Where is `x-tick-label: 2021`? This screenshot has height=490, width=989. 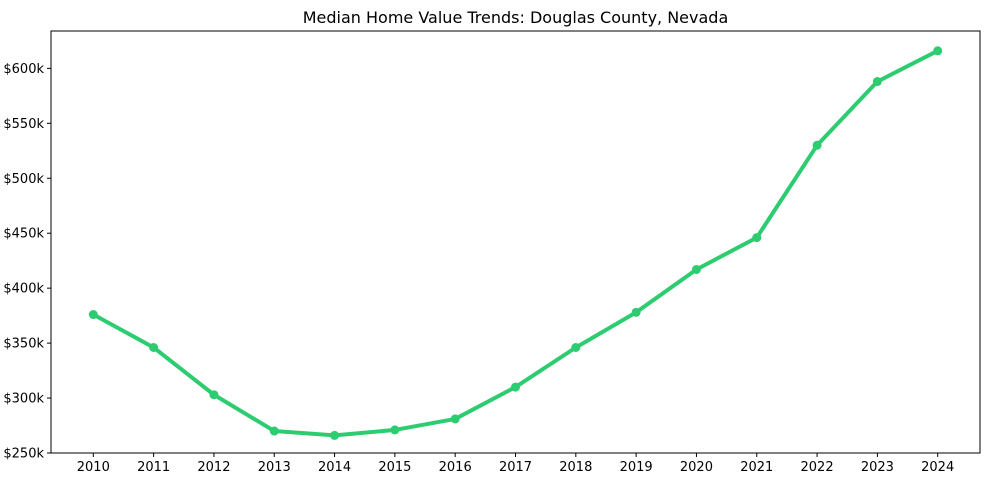 x-tick-label: 2021 is located at coordinates (756, 467).